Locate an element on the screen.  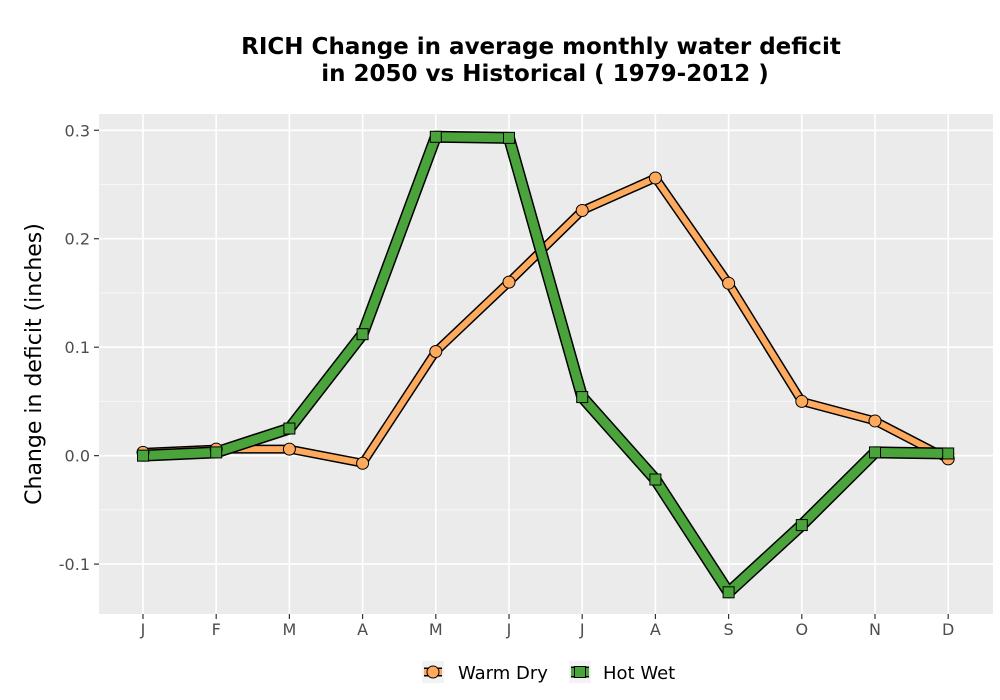
y-axis: -0.1 0.0 0.1 0.2 0.3 is located at coordinates (79, 347).